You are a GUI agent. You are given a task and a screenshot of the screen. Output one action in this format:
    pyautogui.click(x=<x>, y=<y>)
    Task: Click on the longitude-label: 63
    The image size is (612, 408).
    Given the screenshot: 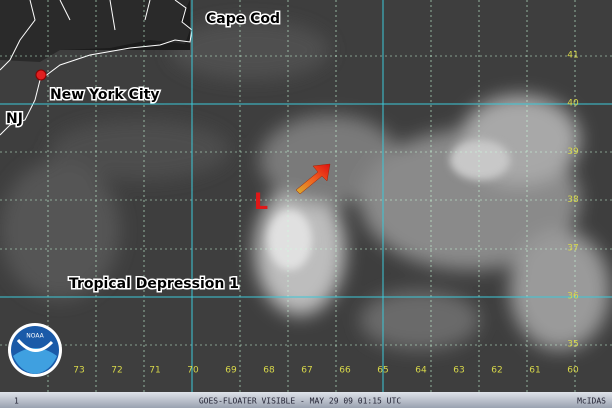 What is the action you would take?
    pyautogui.click(x=458, y=371)
    